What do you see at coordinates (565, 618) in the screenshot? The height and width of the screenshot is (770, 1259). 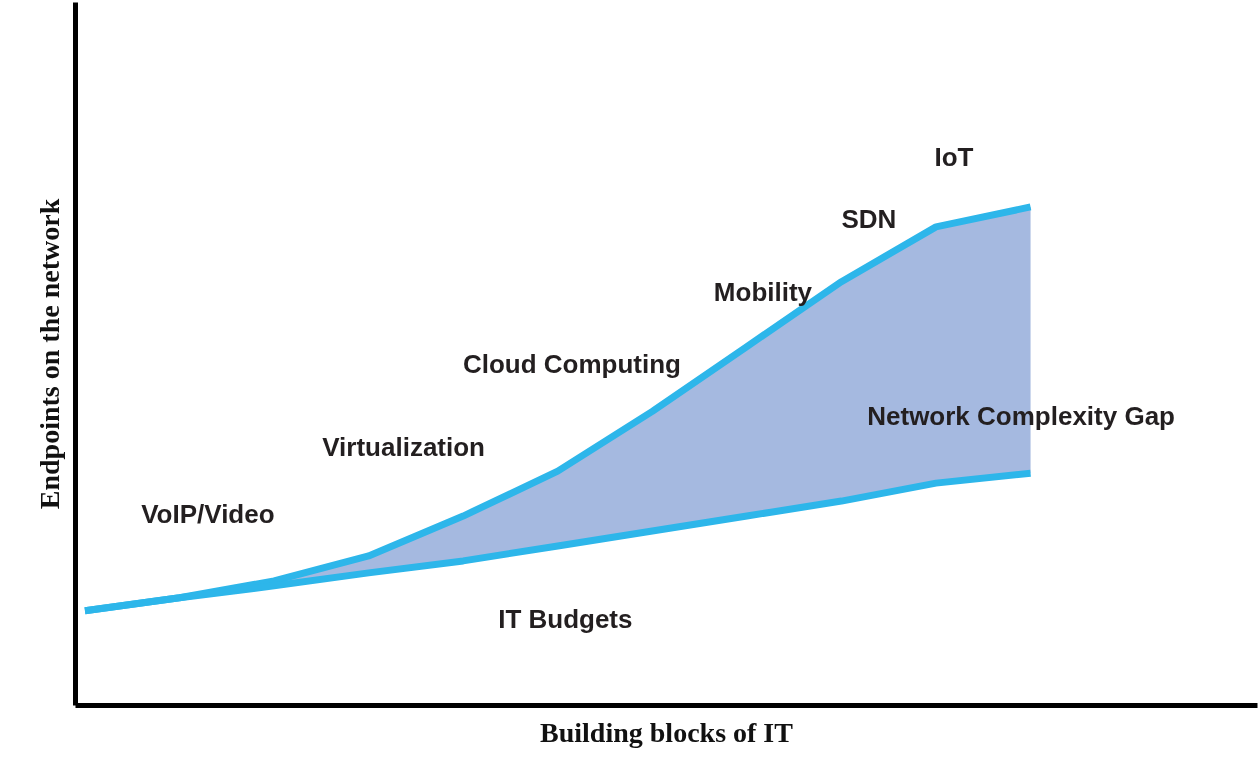 I see `annotation: IT Budgets` at bounding box center [565, 618].